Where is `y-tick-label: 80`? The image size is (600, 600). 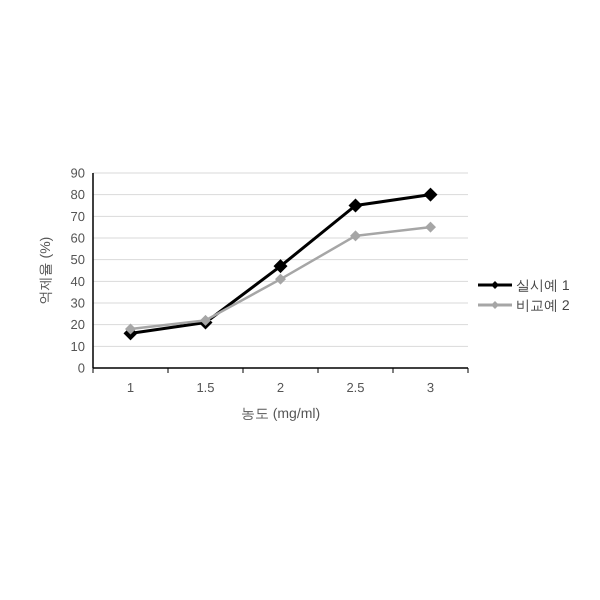
y-tick-label: 80 is located at coordinates (77, 194).